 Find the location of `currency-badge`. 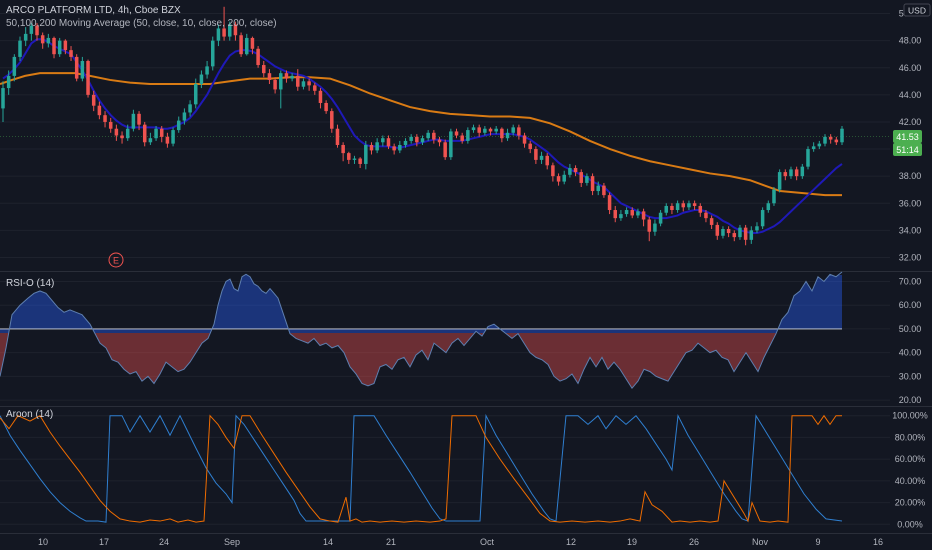

currency-badge is located at coordinates (917, 10).